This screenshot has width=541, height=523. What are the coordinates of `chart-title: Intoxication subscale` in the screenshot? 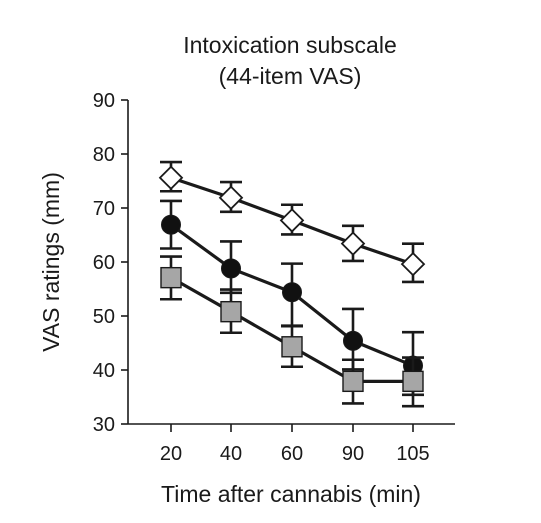 It's located at (290, 45).